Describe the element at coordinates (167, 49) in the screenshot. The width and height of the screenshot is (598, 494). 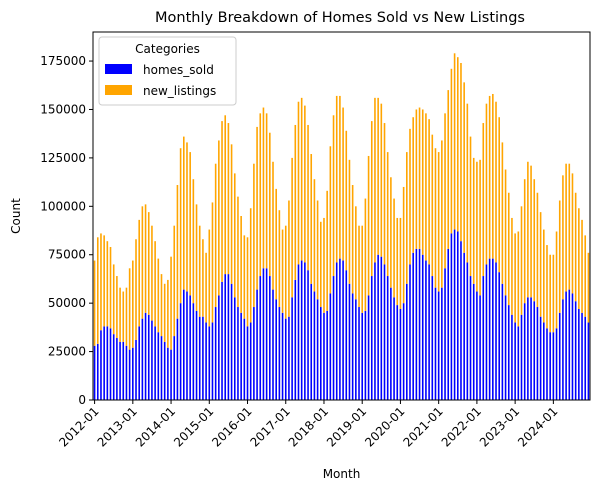
I see `legend-title: Categories` at that location.